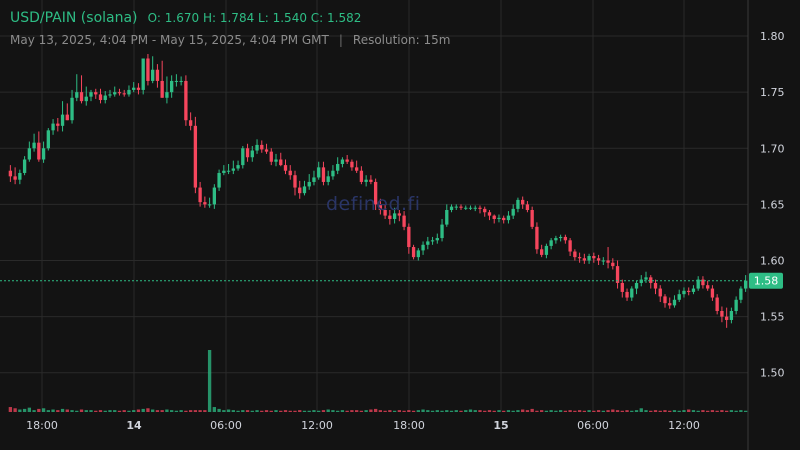  I want to click on time-axis: 18:00 14 06:00 12:00 18:00 15 06:00 12:00, so click(363, 425).